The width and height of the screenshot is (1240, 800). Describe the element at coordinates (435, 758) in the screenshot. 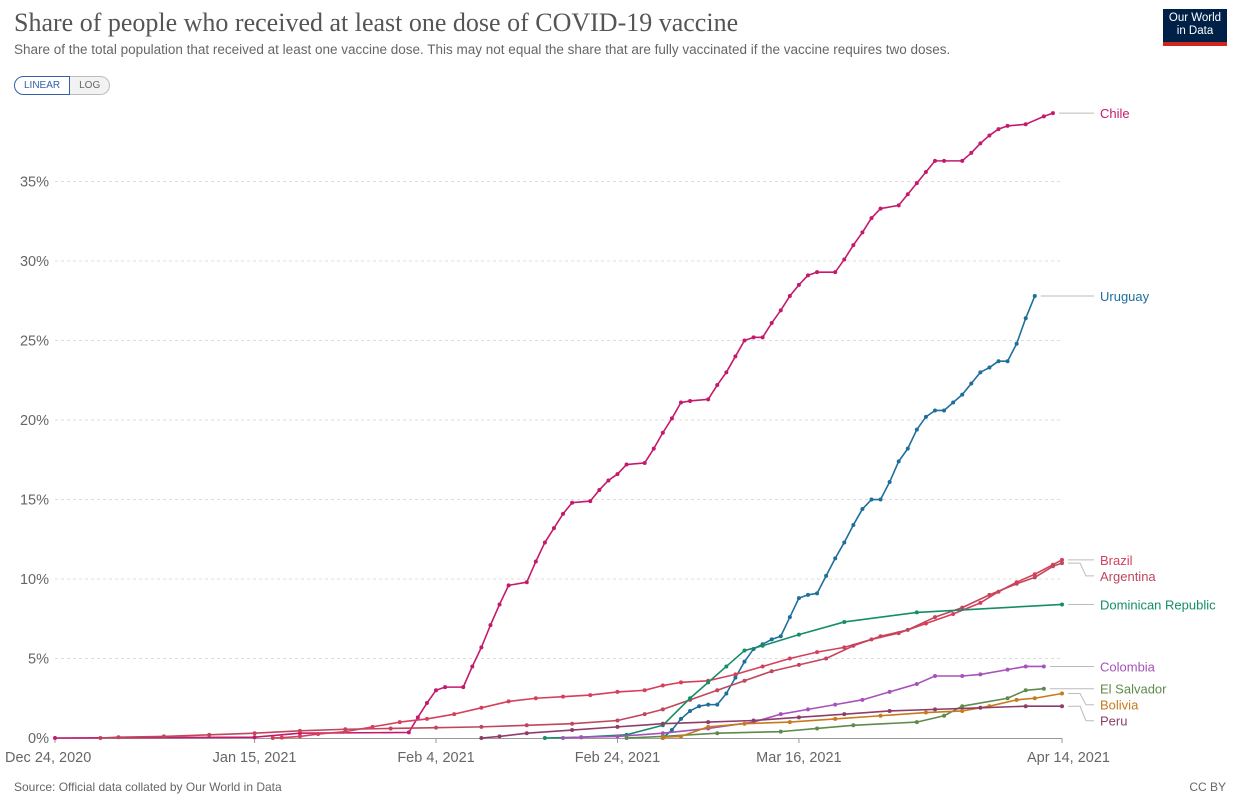

I see `x-tick-label: Feb 4, 2021` at that location.